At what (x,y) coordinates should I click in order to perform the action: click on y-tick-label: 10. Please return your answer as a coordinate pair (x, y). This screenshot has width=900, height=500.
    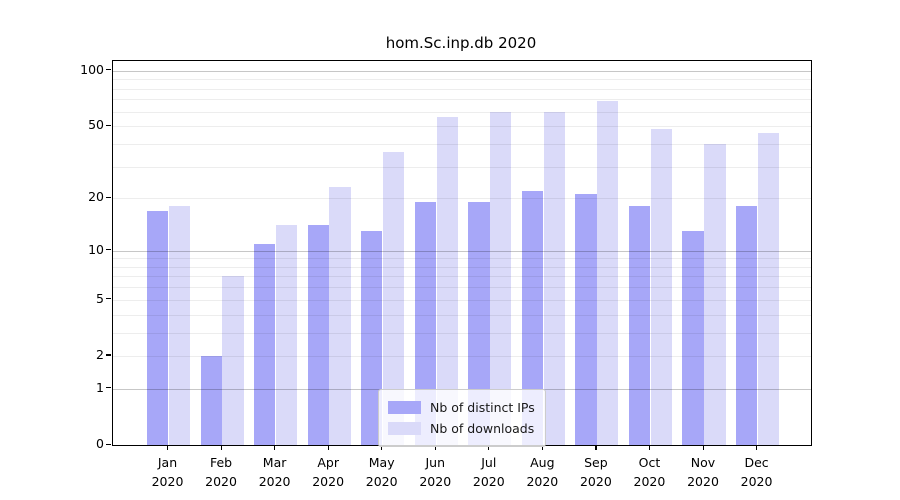
    Looking at the image, I should click on (96, 249).